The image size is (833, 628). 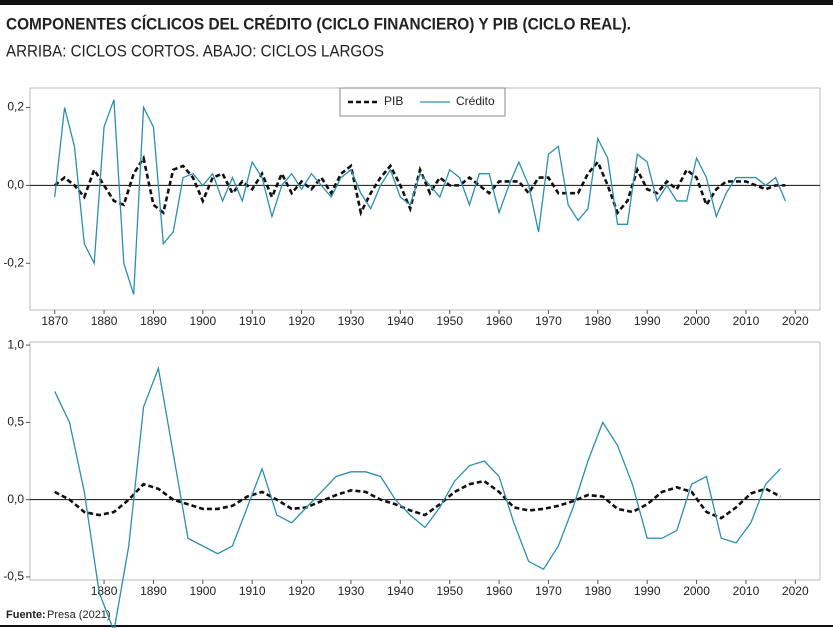 I want to click on y-tick-label: -0,5, so click(x=13, y=576).